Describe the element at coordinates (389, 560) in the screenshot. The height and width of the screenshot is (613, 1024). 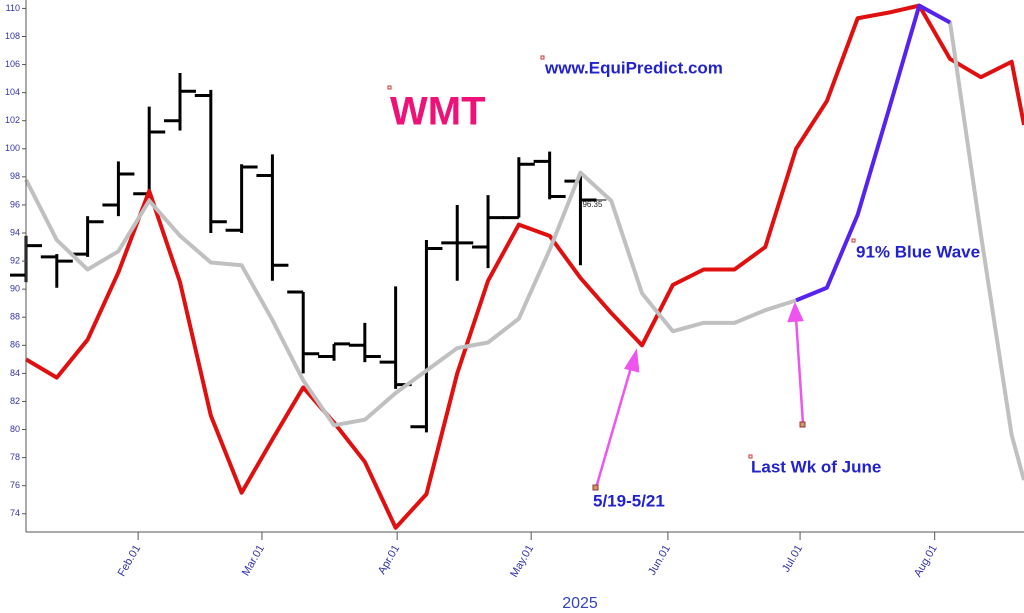
I see `x-tick-label: Apr.01` at that location.